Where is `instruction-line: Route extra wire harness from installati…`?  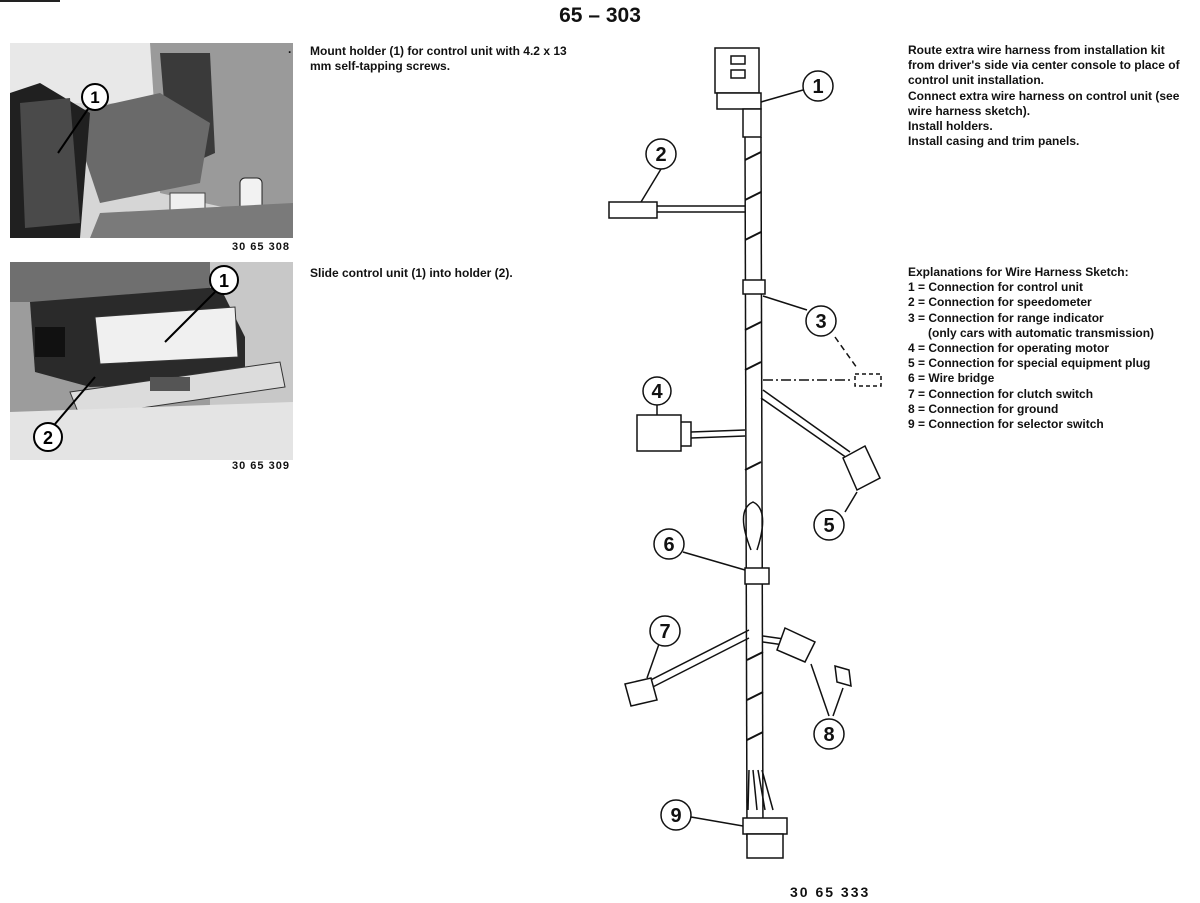
instruction-line: Route extra wire harness from installati… is located at coordinates (1036, 50).